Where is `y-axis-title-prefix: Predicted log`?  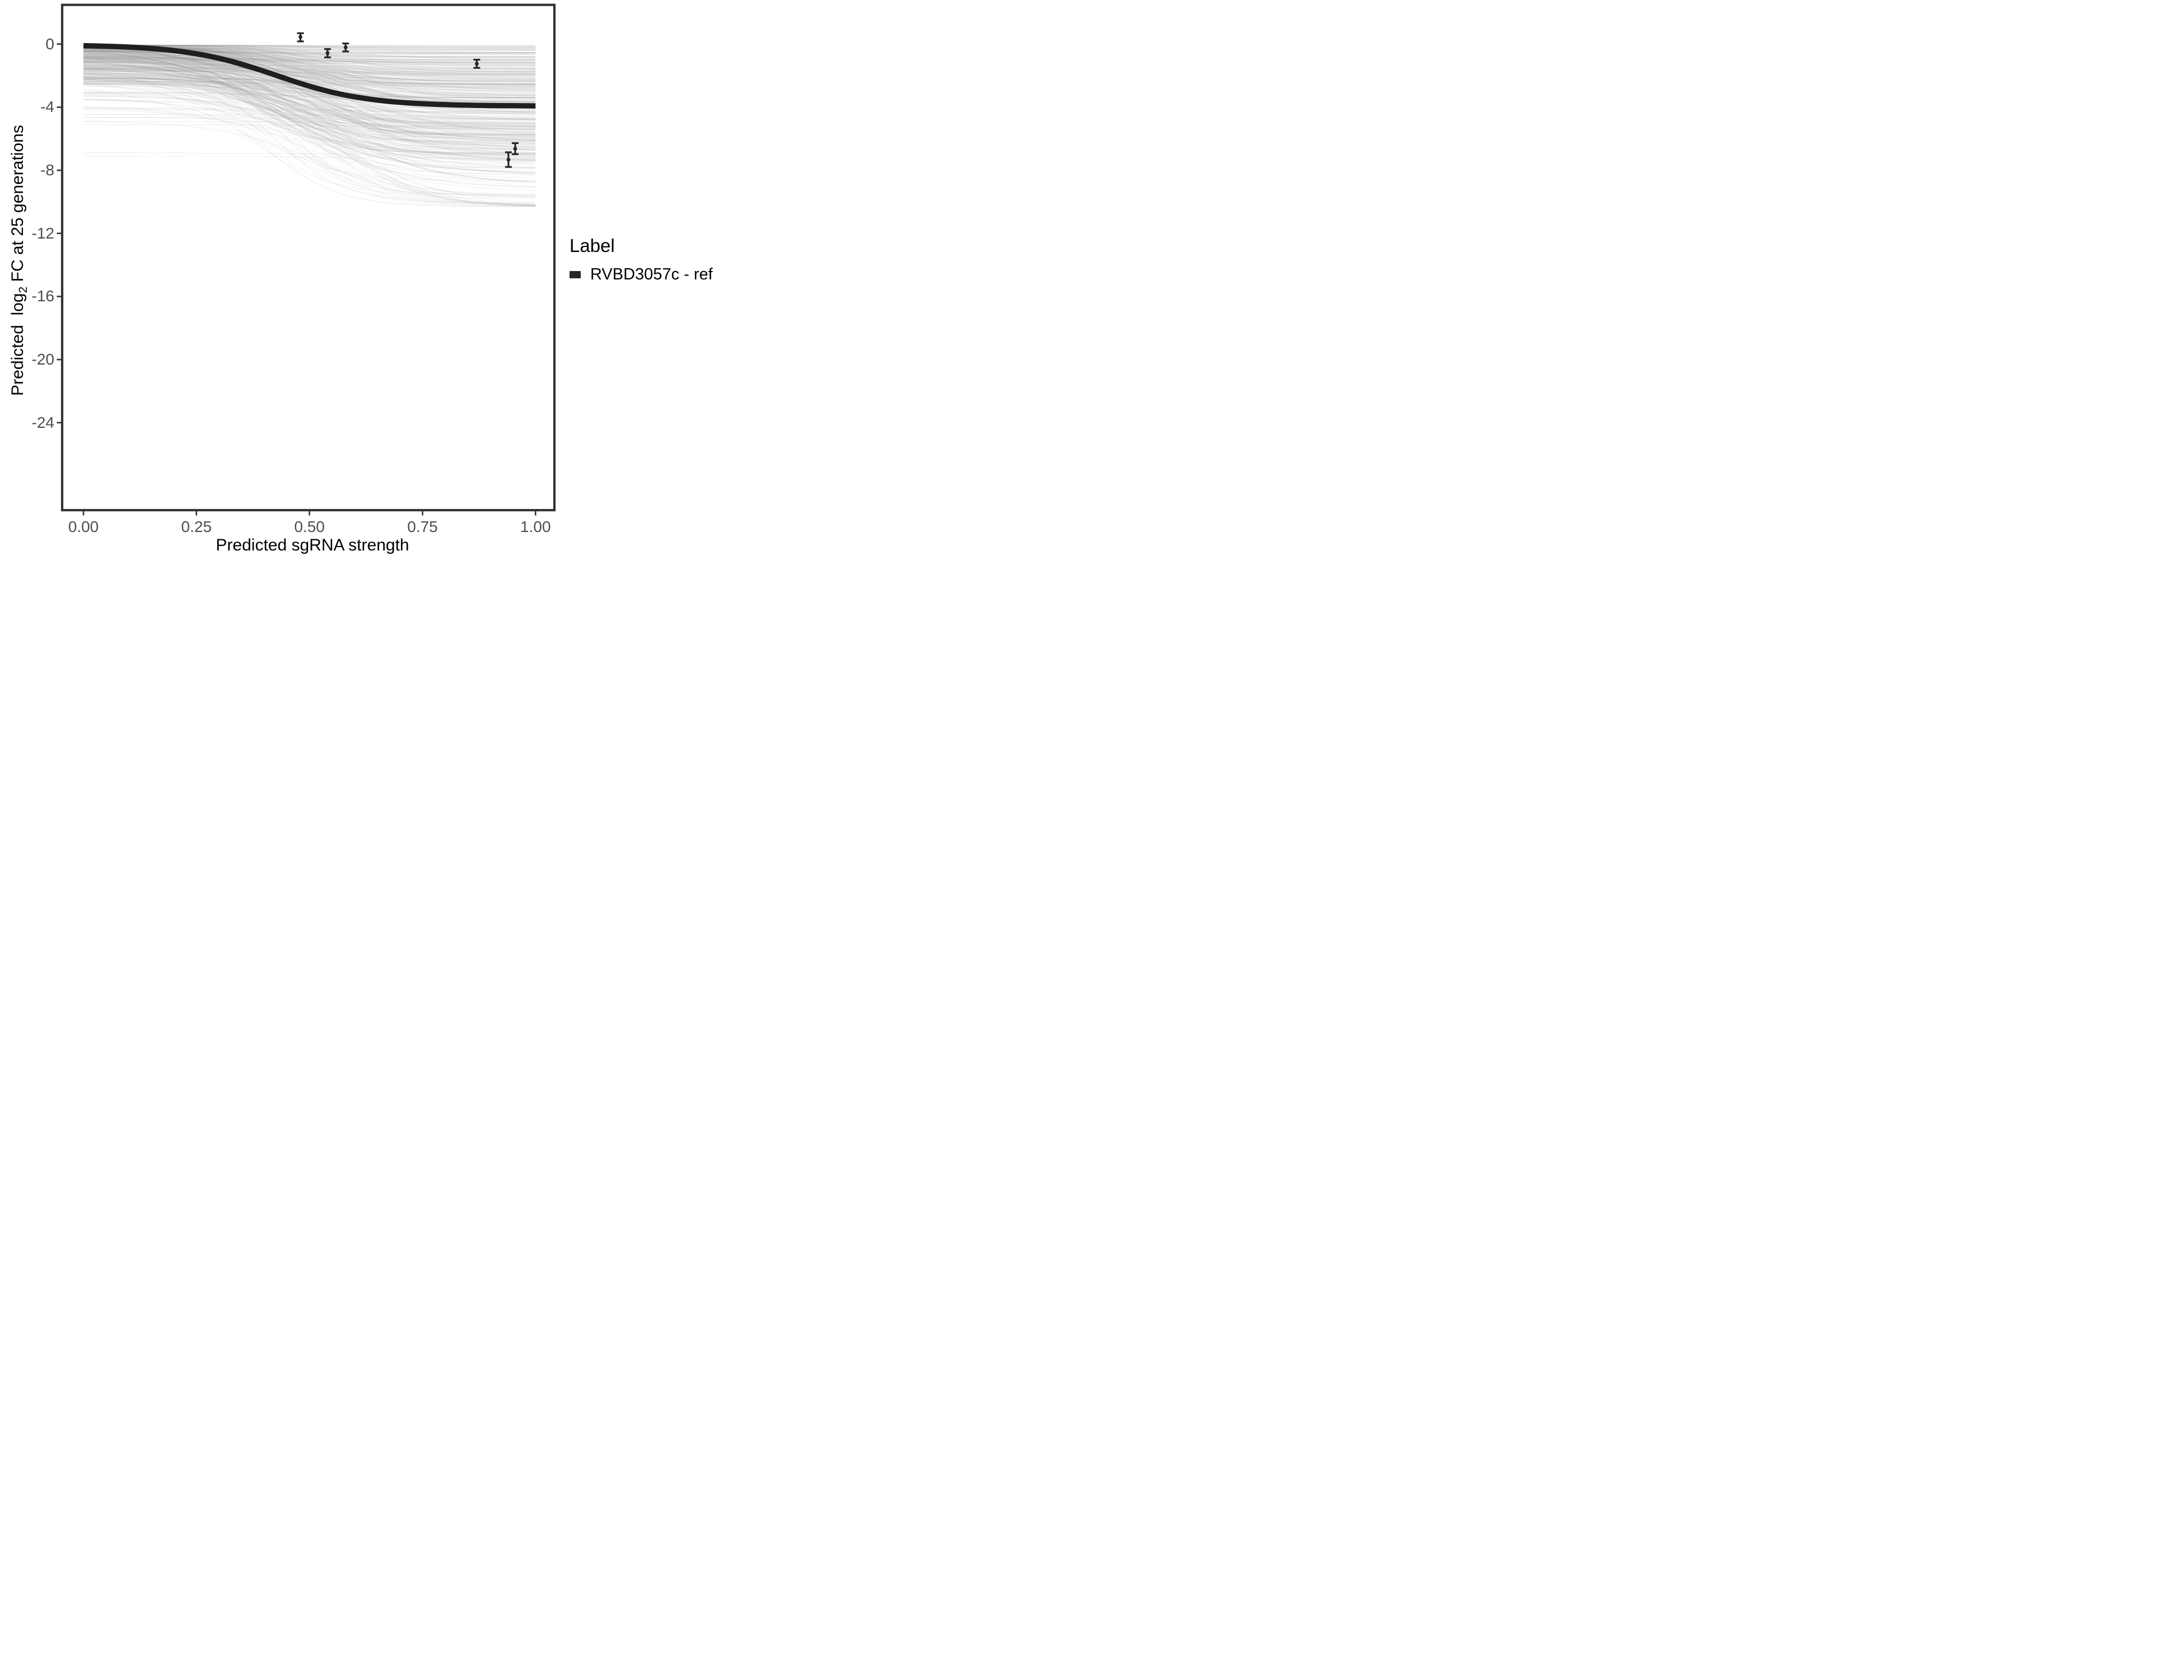 y-axis-title-prefix: Predicted log is located at coordinates (17, 345).